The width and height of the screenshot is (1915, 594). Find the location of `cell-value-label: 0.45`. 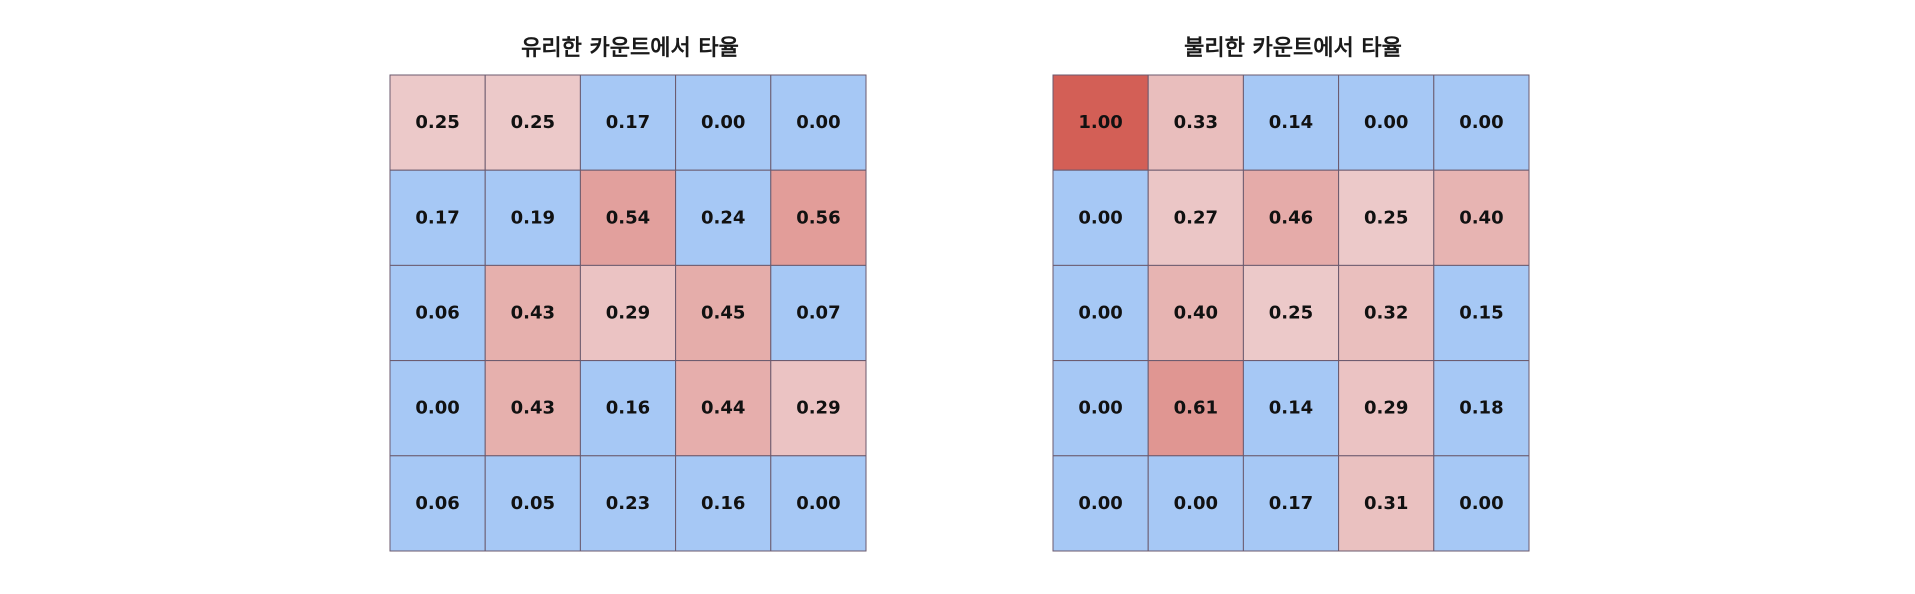

cell-value-label: 0.45 is located at coordinates (723, 313).